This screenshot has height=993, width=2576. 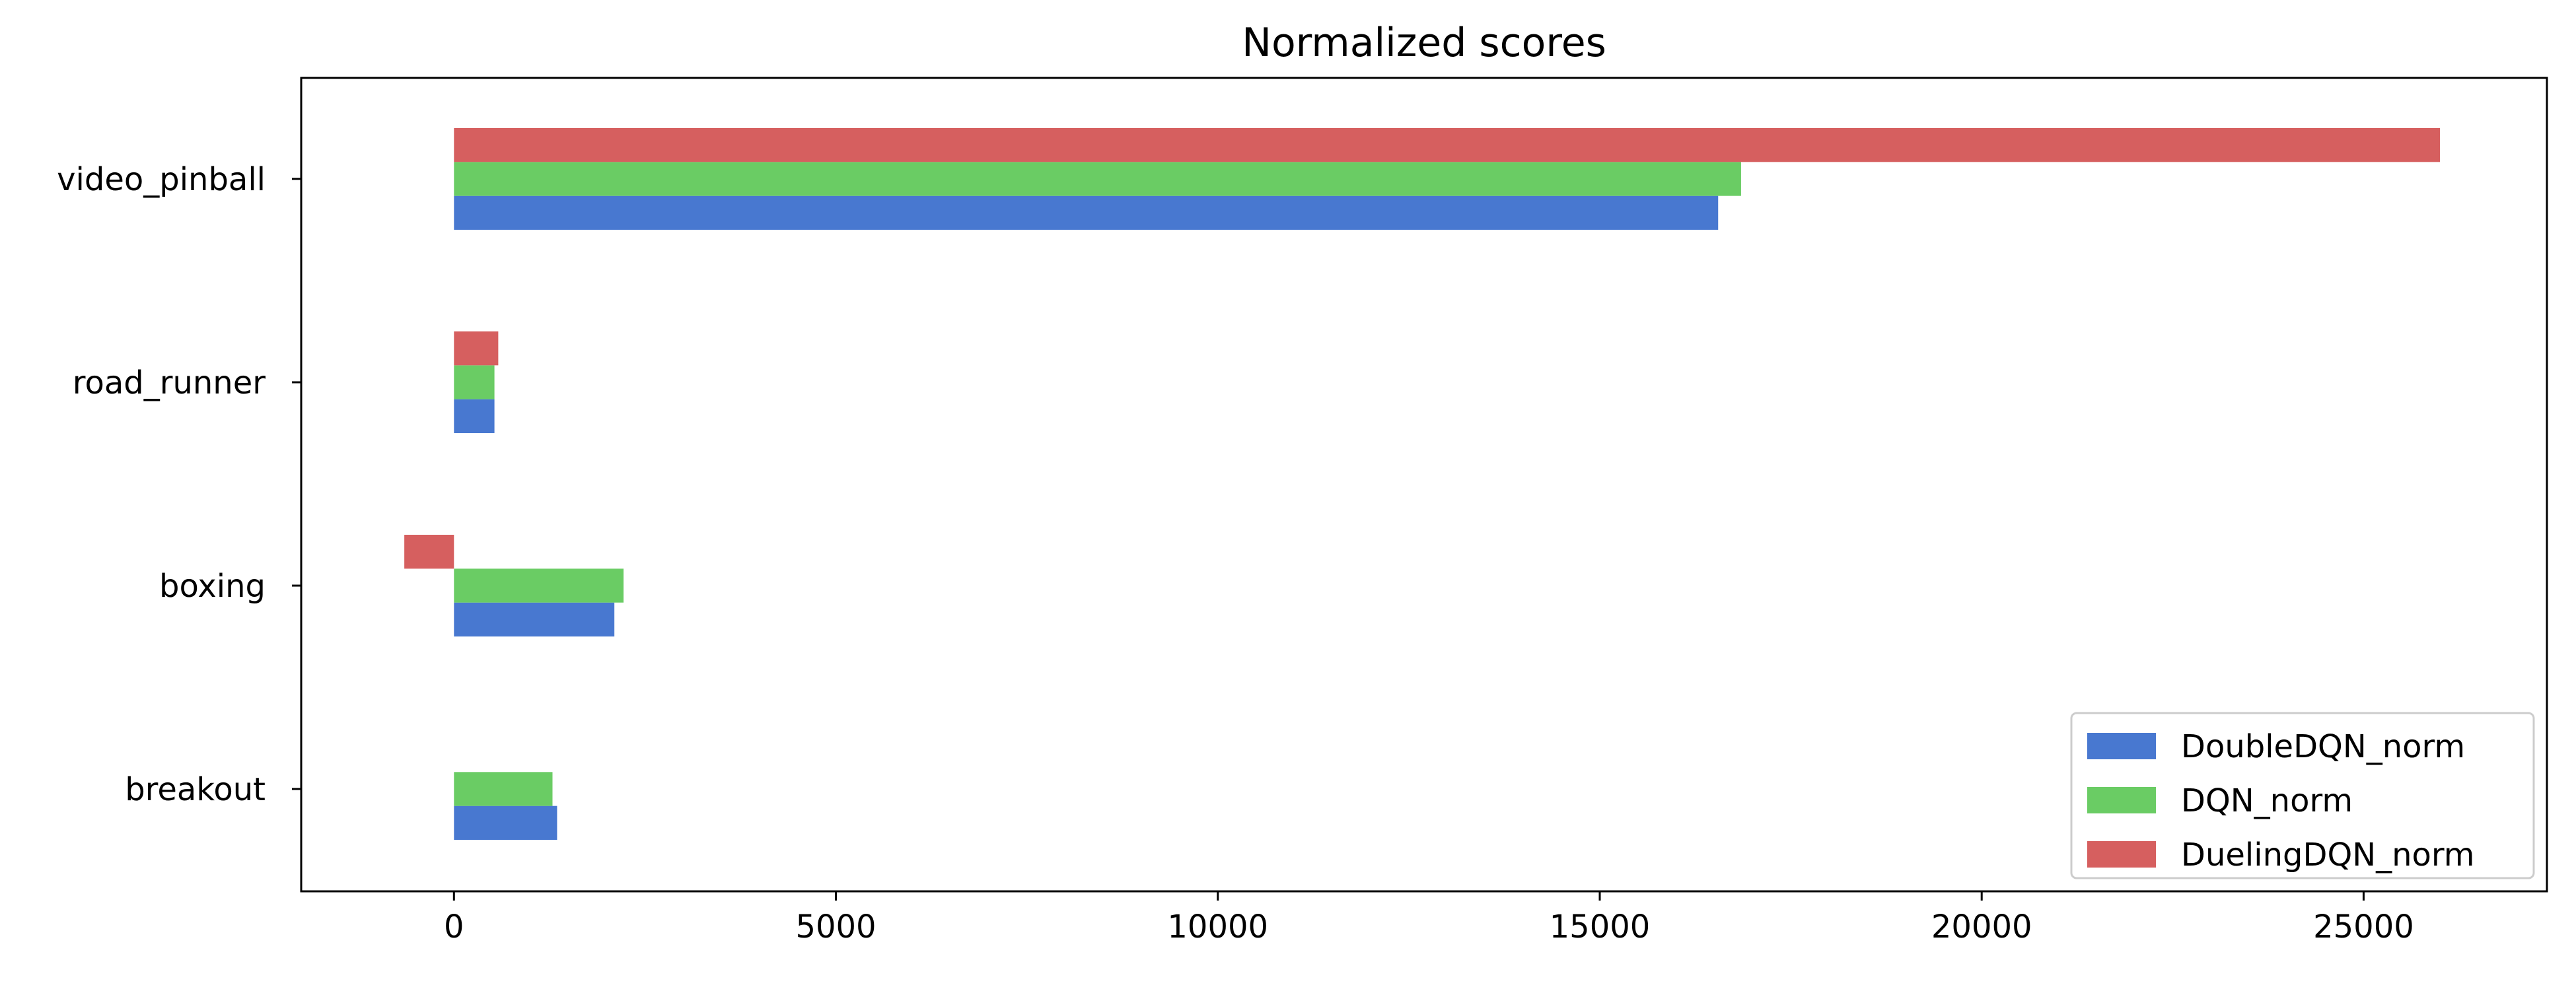 I want to click on x-axis: 0 5000 10000 15000 20000 25000, so click(x=1429, y=918).